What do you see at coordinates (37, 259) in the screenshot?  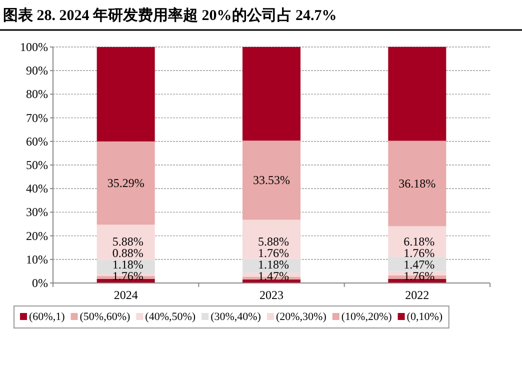 I see `y-tick-label: 10%` at bounding box center [37, 259].